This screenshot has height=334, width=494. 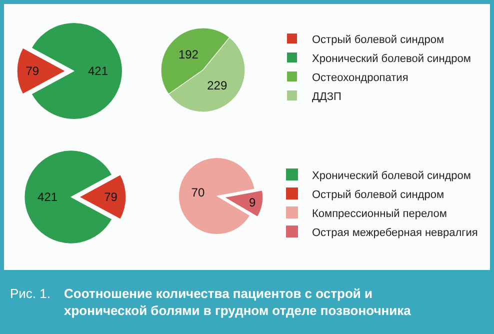 I want to click on legend-label: ДДЗП, so click(x=327, y=96).